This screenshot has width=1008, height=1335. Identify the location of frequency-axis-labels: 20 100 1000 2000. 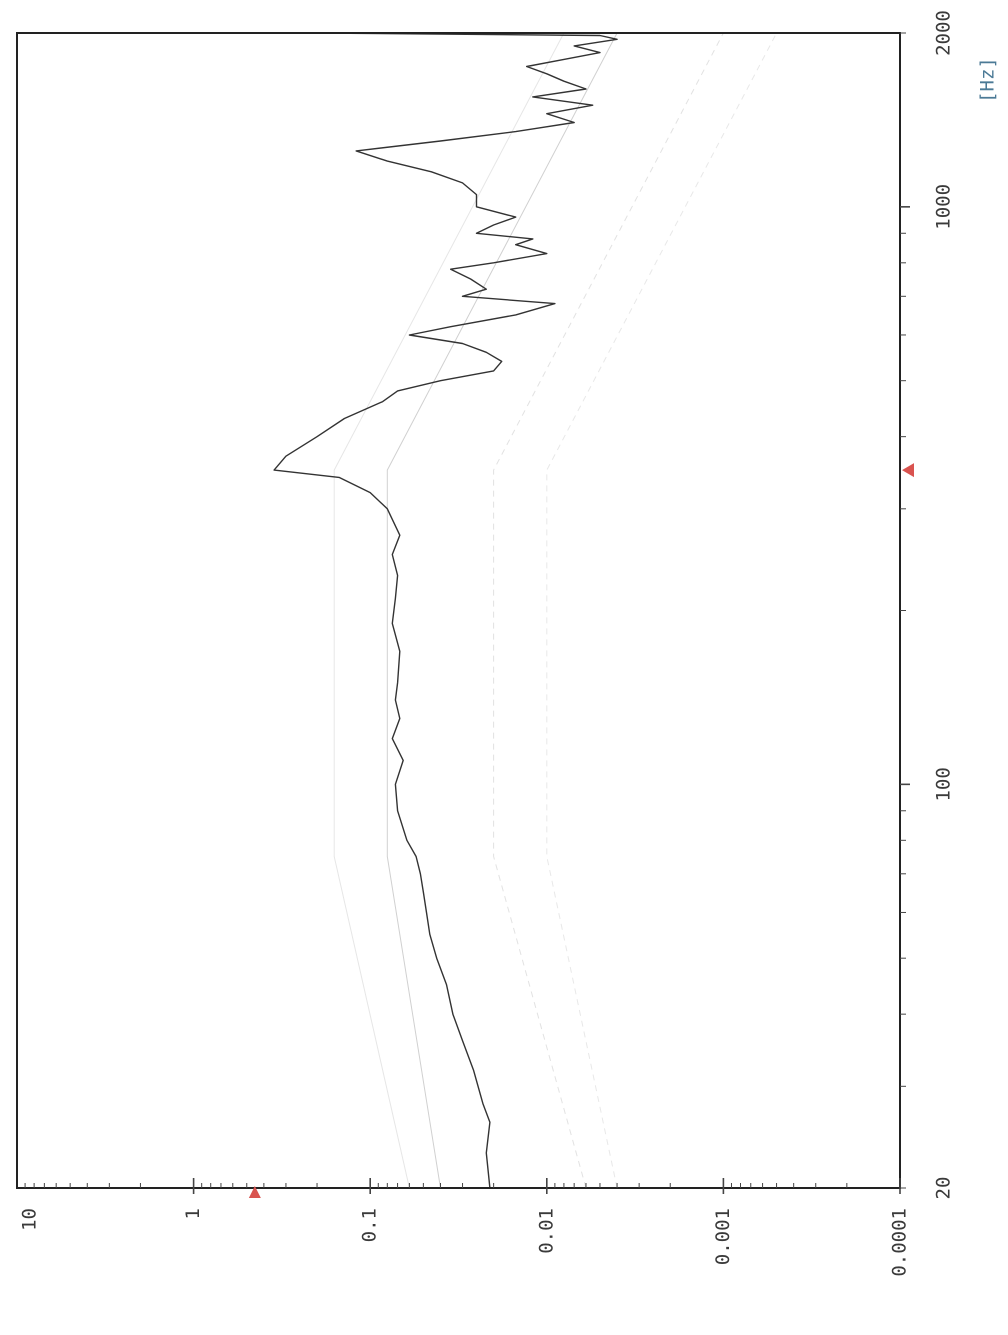
(944, 604).